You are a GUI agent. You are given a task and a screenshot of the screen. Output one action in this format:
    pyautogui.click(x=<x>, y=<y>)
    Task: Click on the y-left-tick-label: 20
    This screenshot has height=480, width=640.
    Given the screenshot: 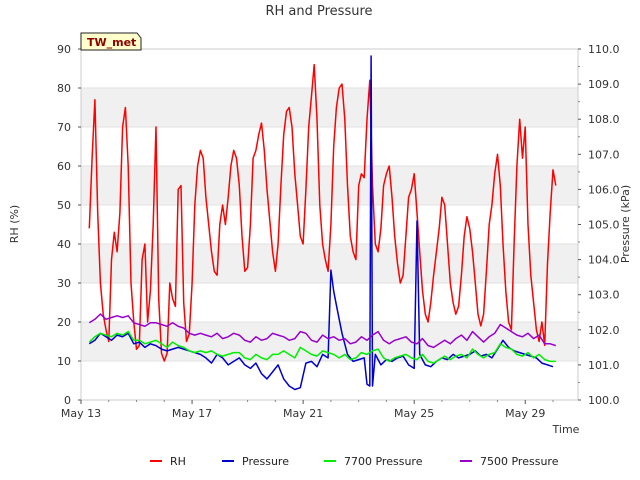 What is the action you would take?
    pyautogui.click(x=64, y=322)
    